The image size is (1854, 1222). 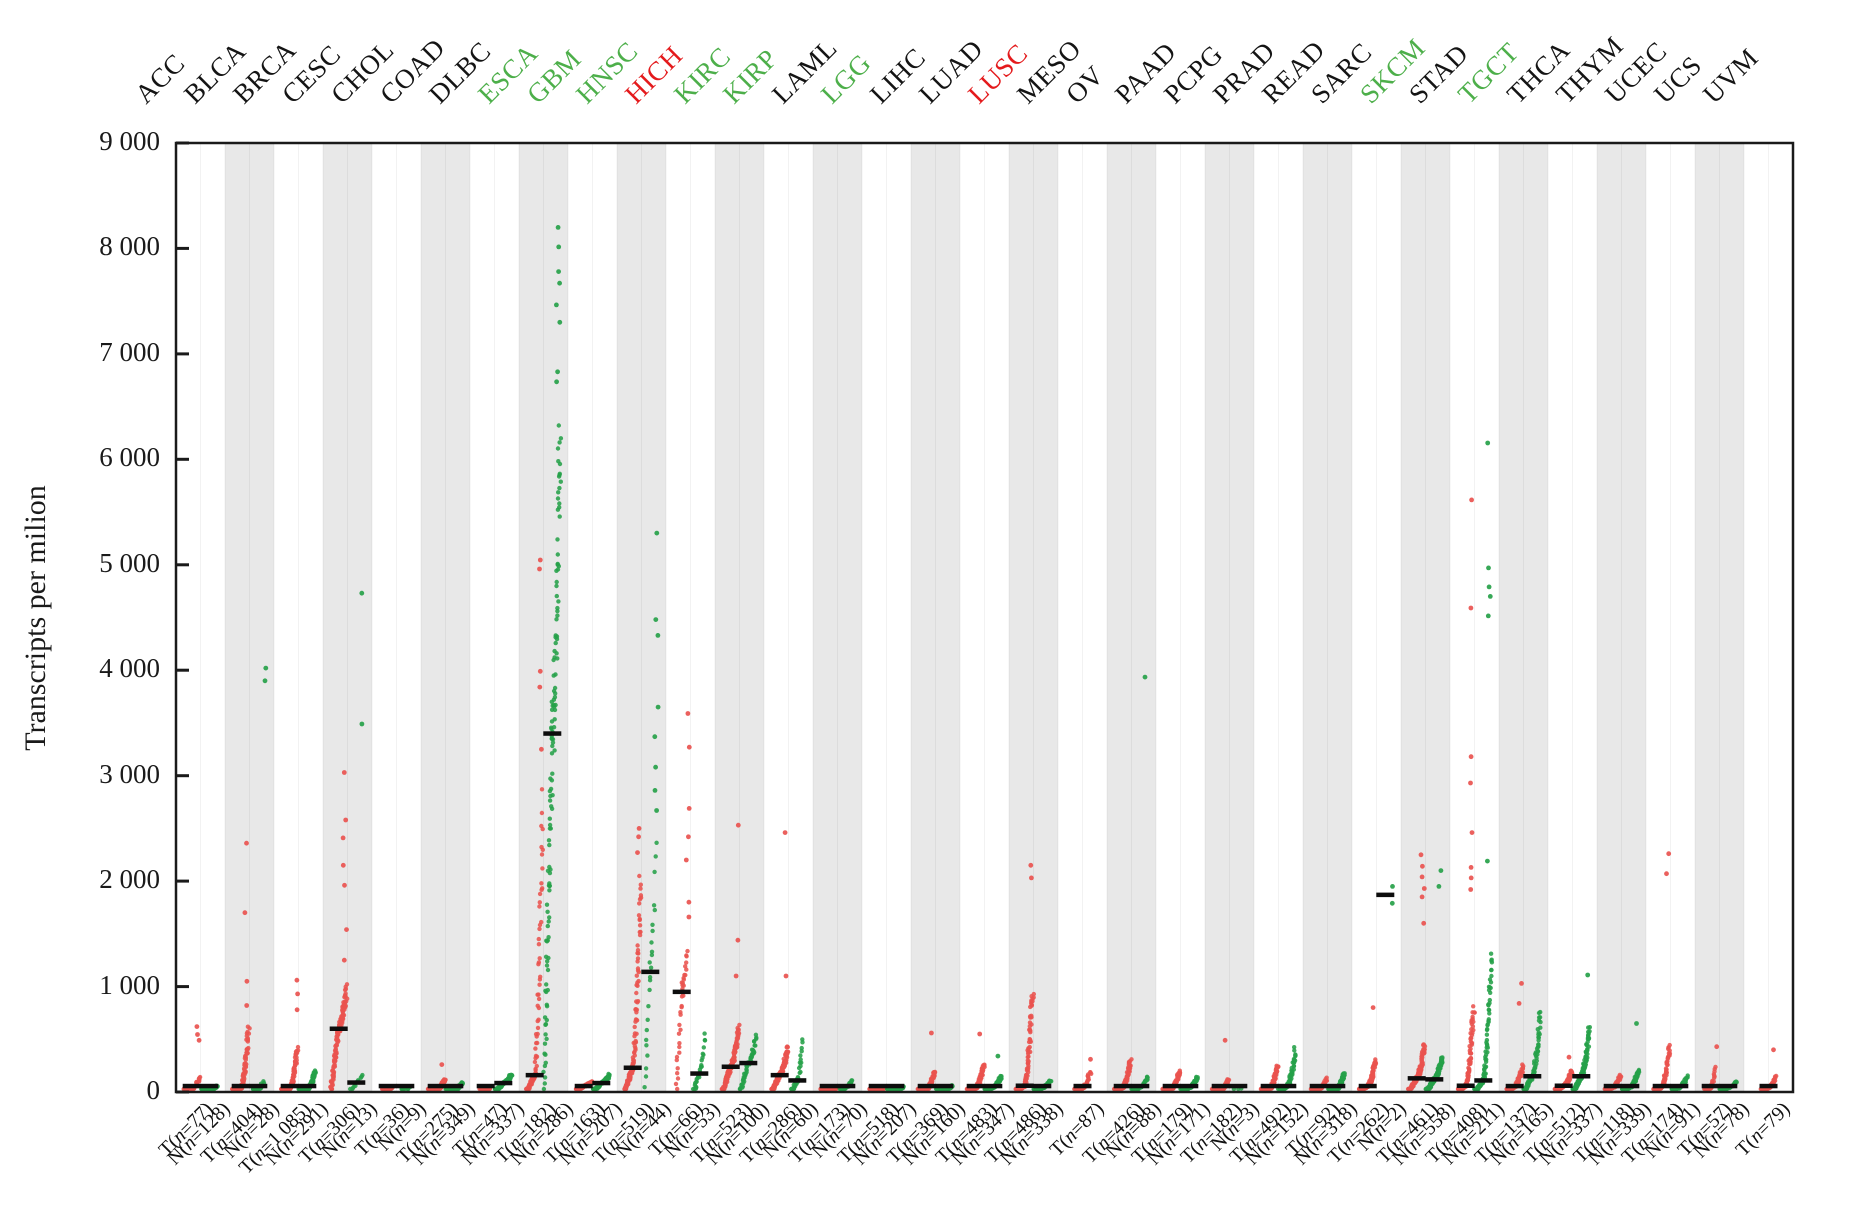 I want to click on band-LUSC, so click(x=1033, y=617).